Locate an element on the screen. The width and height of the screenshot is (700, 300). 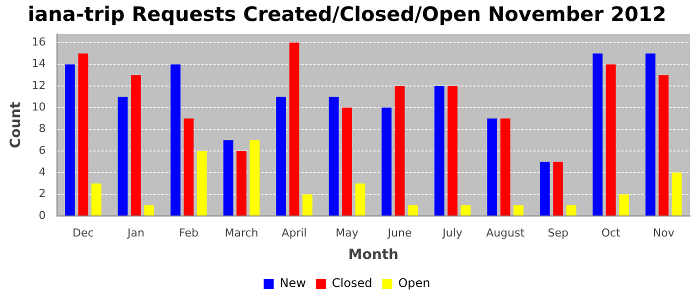
x-tick-label: Feb is located at coordinates (188, 233).